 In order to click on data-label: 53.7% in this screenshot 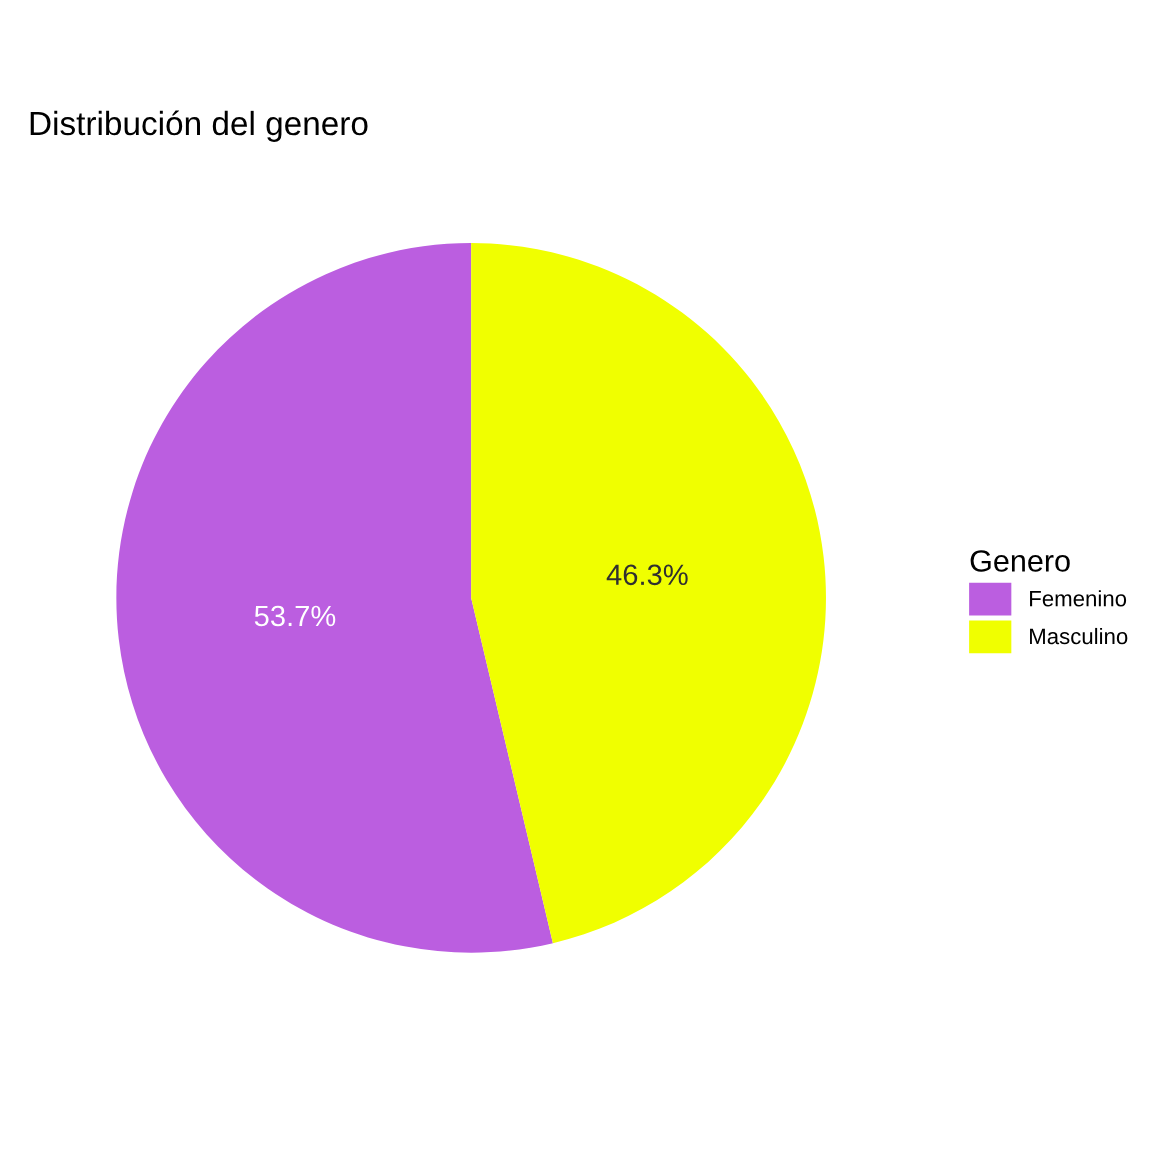, I will do `click(295, 616)`.